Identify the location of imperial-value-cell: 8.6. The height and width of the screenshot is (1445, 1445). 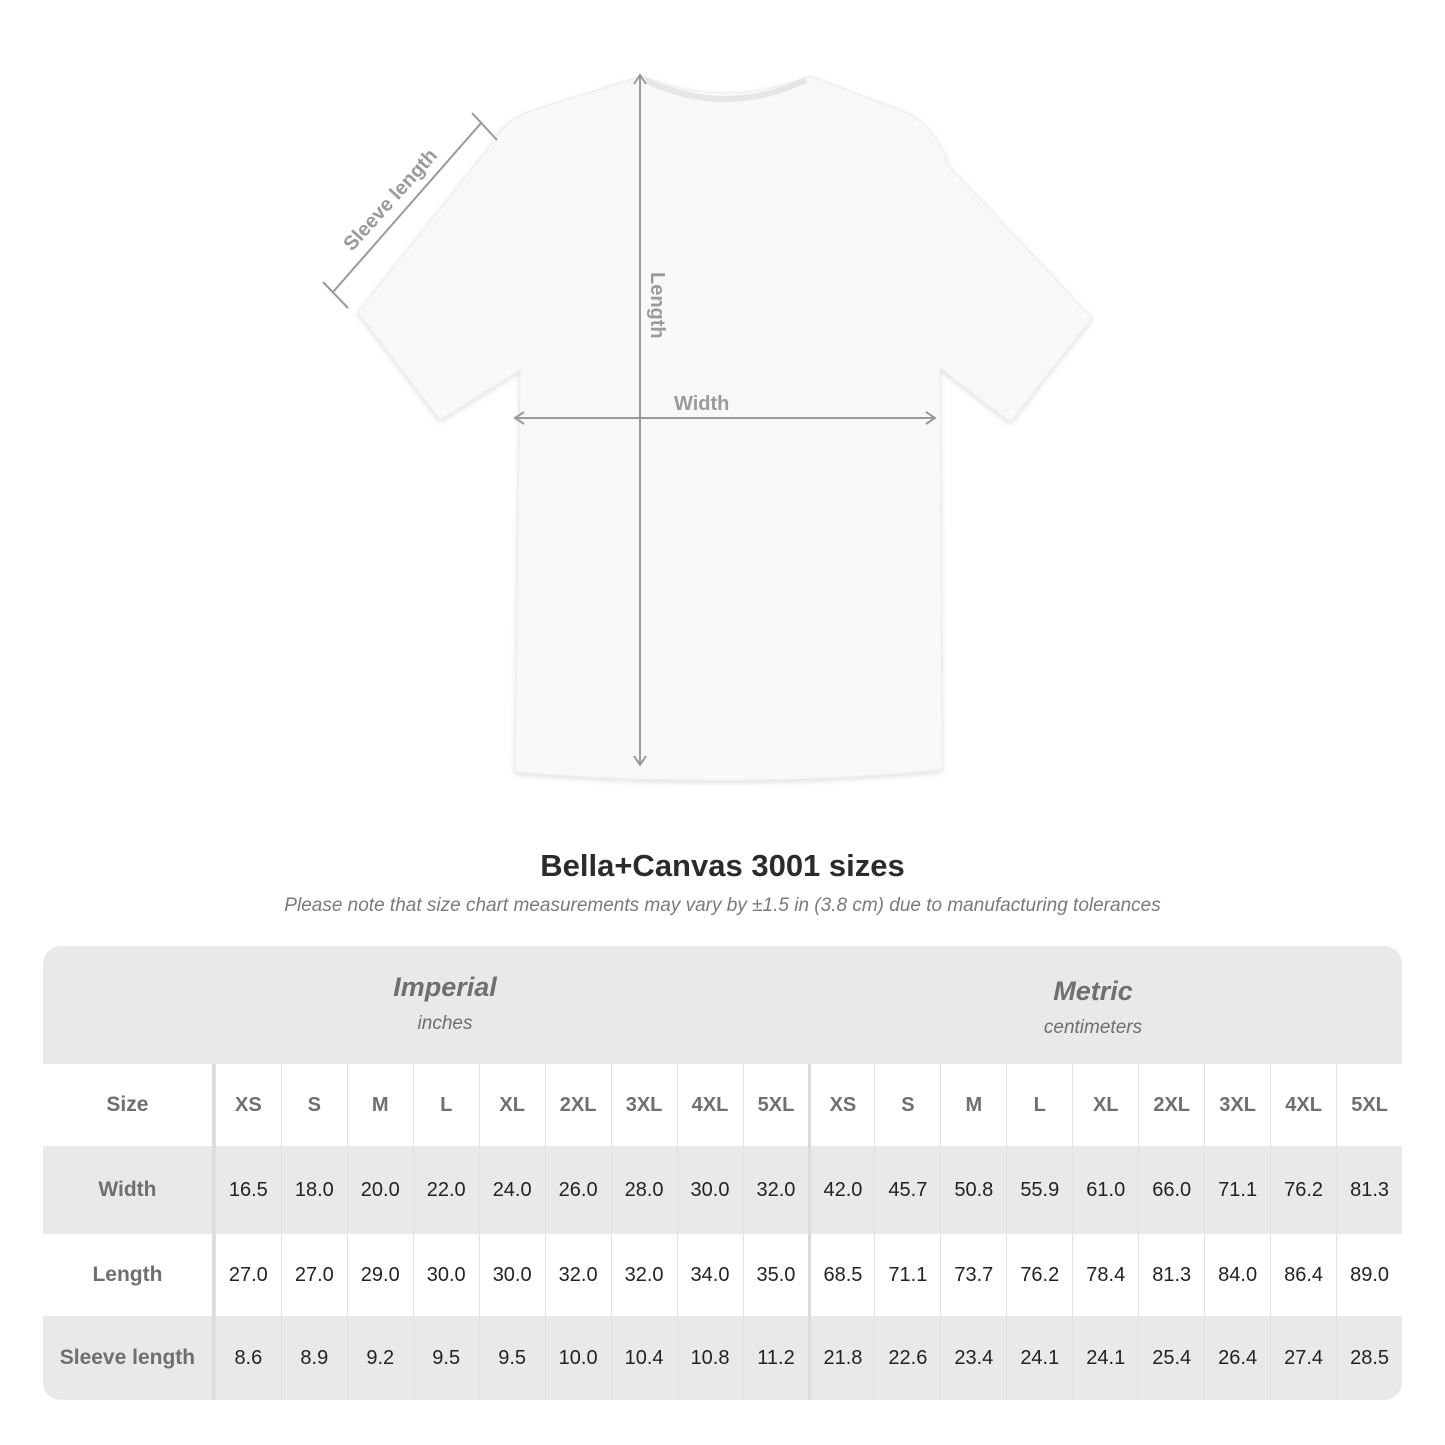
(247, 1358).